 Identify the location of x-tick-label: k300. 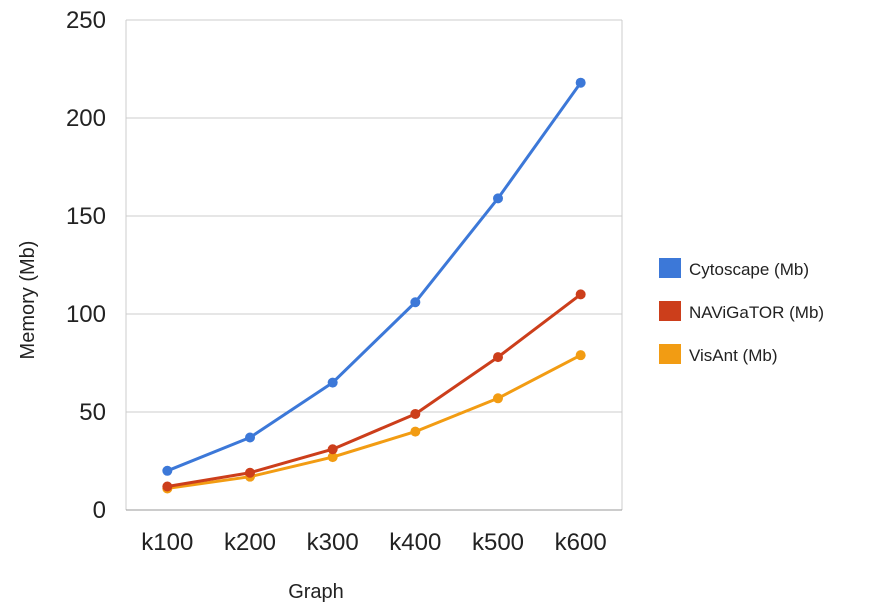
(333, 542).